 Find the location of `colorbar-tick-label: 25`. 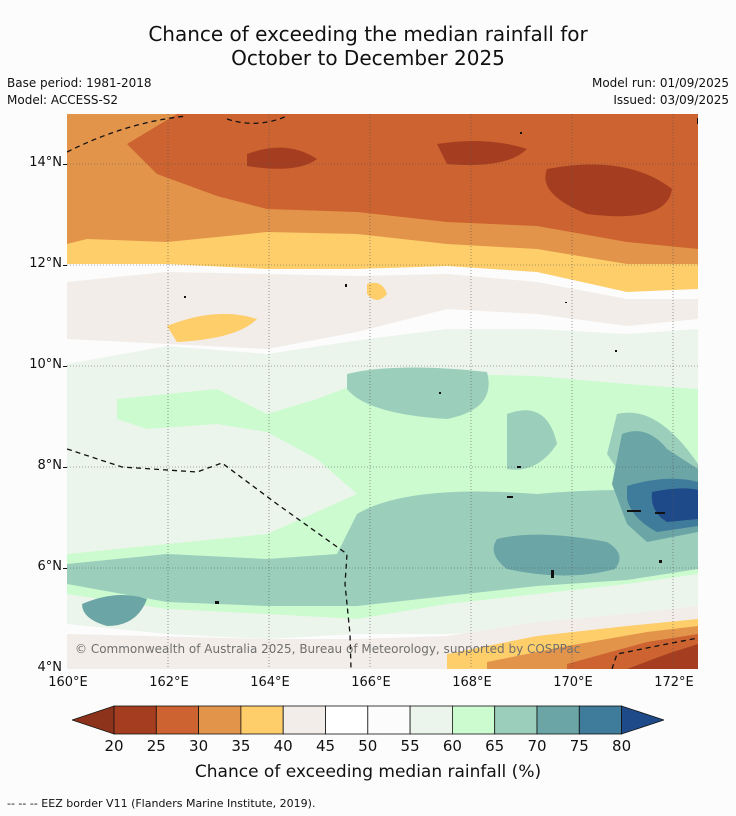

colorbar-tick-label: 25 is located at coordinates (156, 746).